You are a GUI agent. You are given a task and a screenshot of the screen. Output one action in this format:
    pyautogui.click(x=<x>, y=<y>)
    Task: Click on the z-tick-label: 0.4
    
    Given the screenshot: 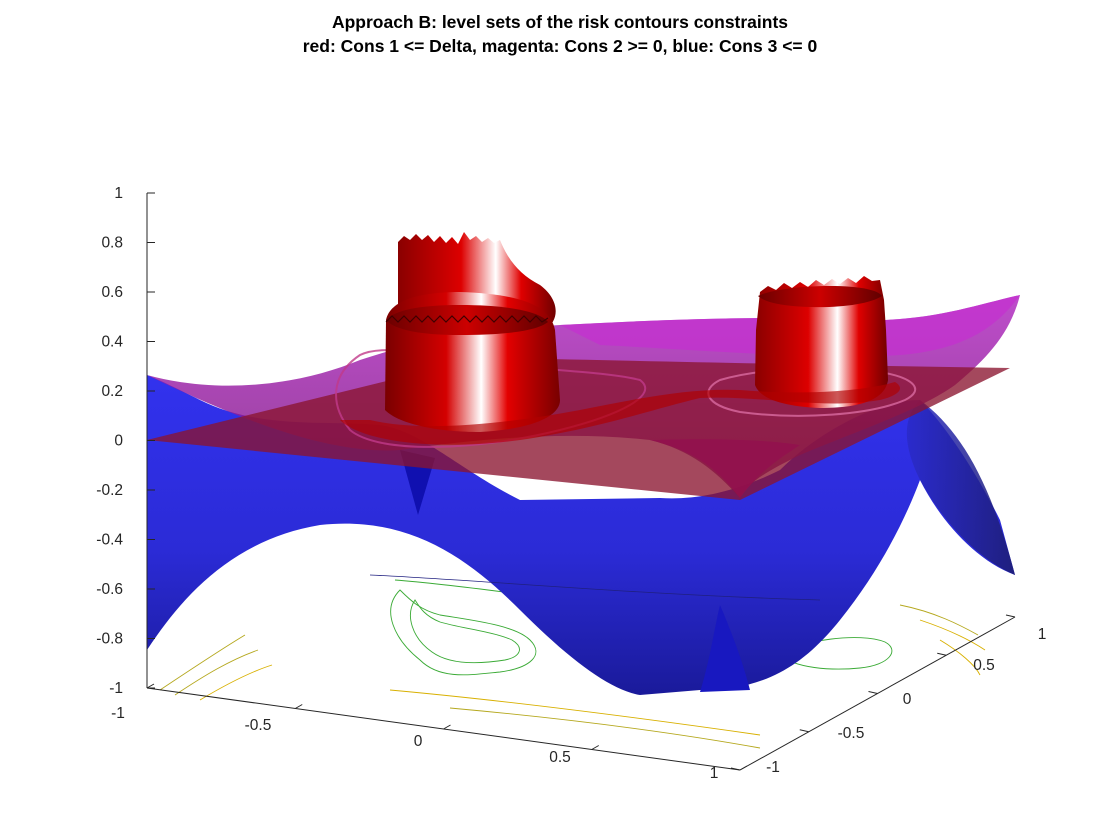 What is the action you would take?
    pyautogui.click(x=112, y=342)
    